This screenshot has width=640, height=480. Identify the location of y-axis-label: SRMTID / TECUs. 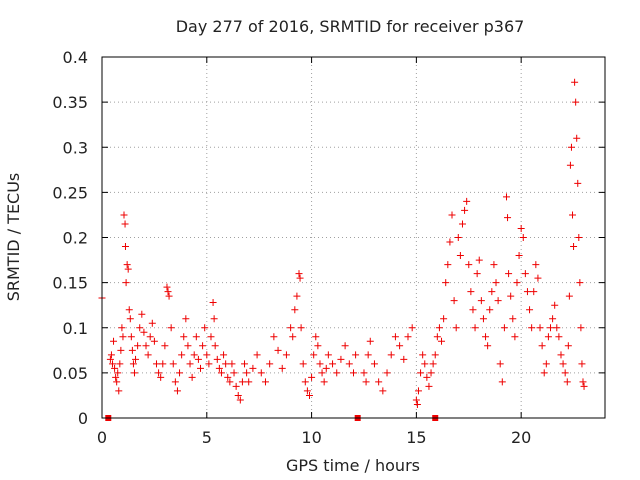
(13, 237).